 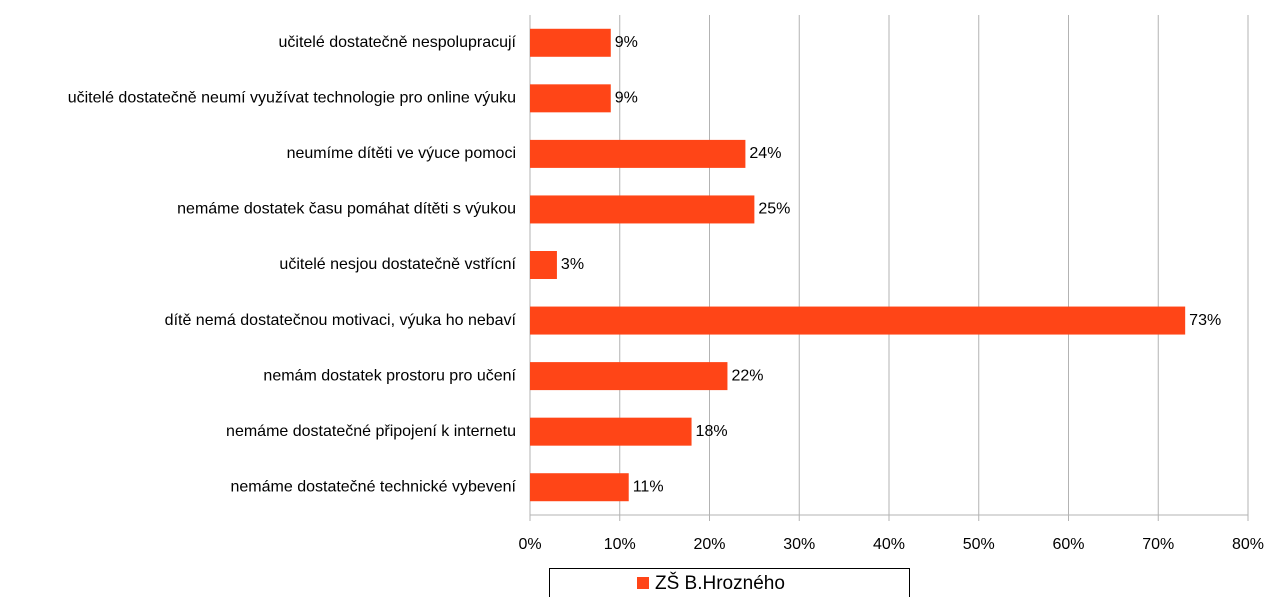 I want to click on data-label: 22%, so click(x=747, y=375).